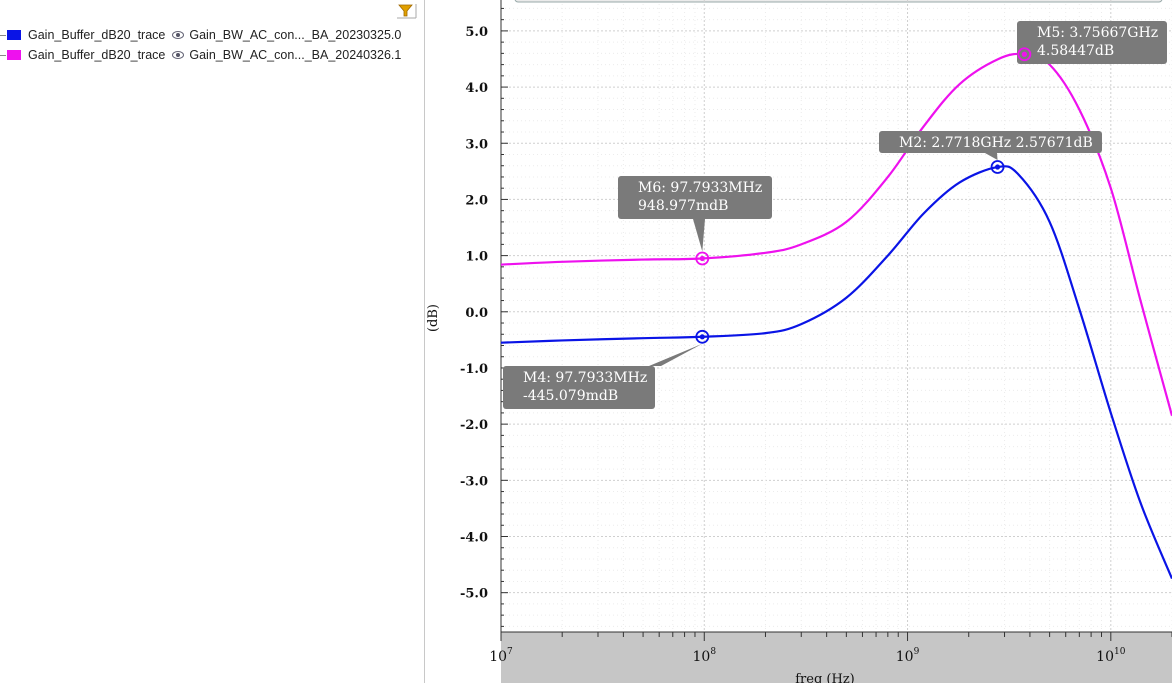 The image size is (1172, 687). What do you see at coordinates (825, 677) in the screenshot?
I see `x-axis-label: freq (Hz)` at bounding box center [825, 677].